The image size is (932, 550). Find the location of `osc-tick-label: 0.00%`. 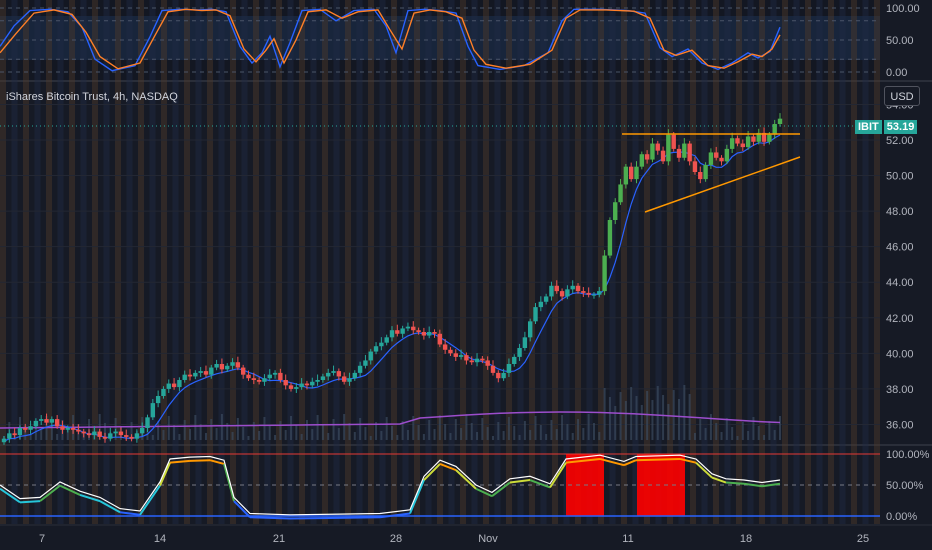

osc-tick-label: 0.00% is located at coordinates (901, 517).